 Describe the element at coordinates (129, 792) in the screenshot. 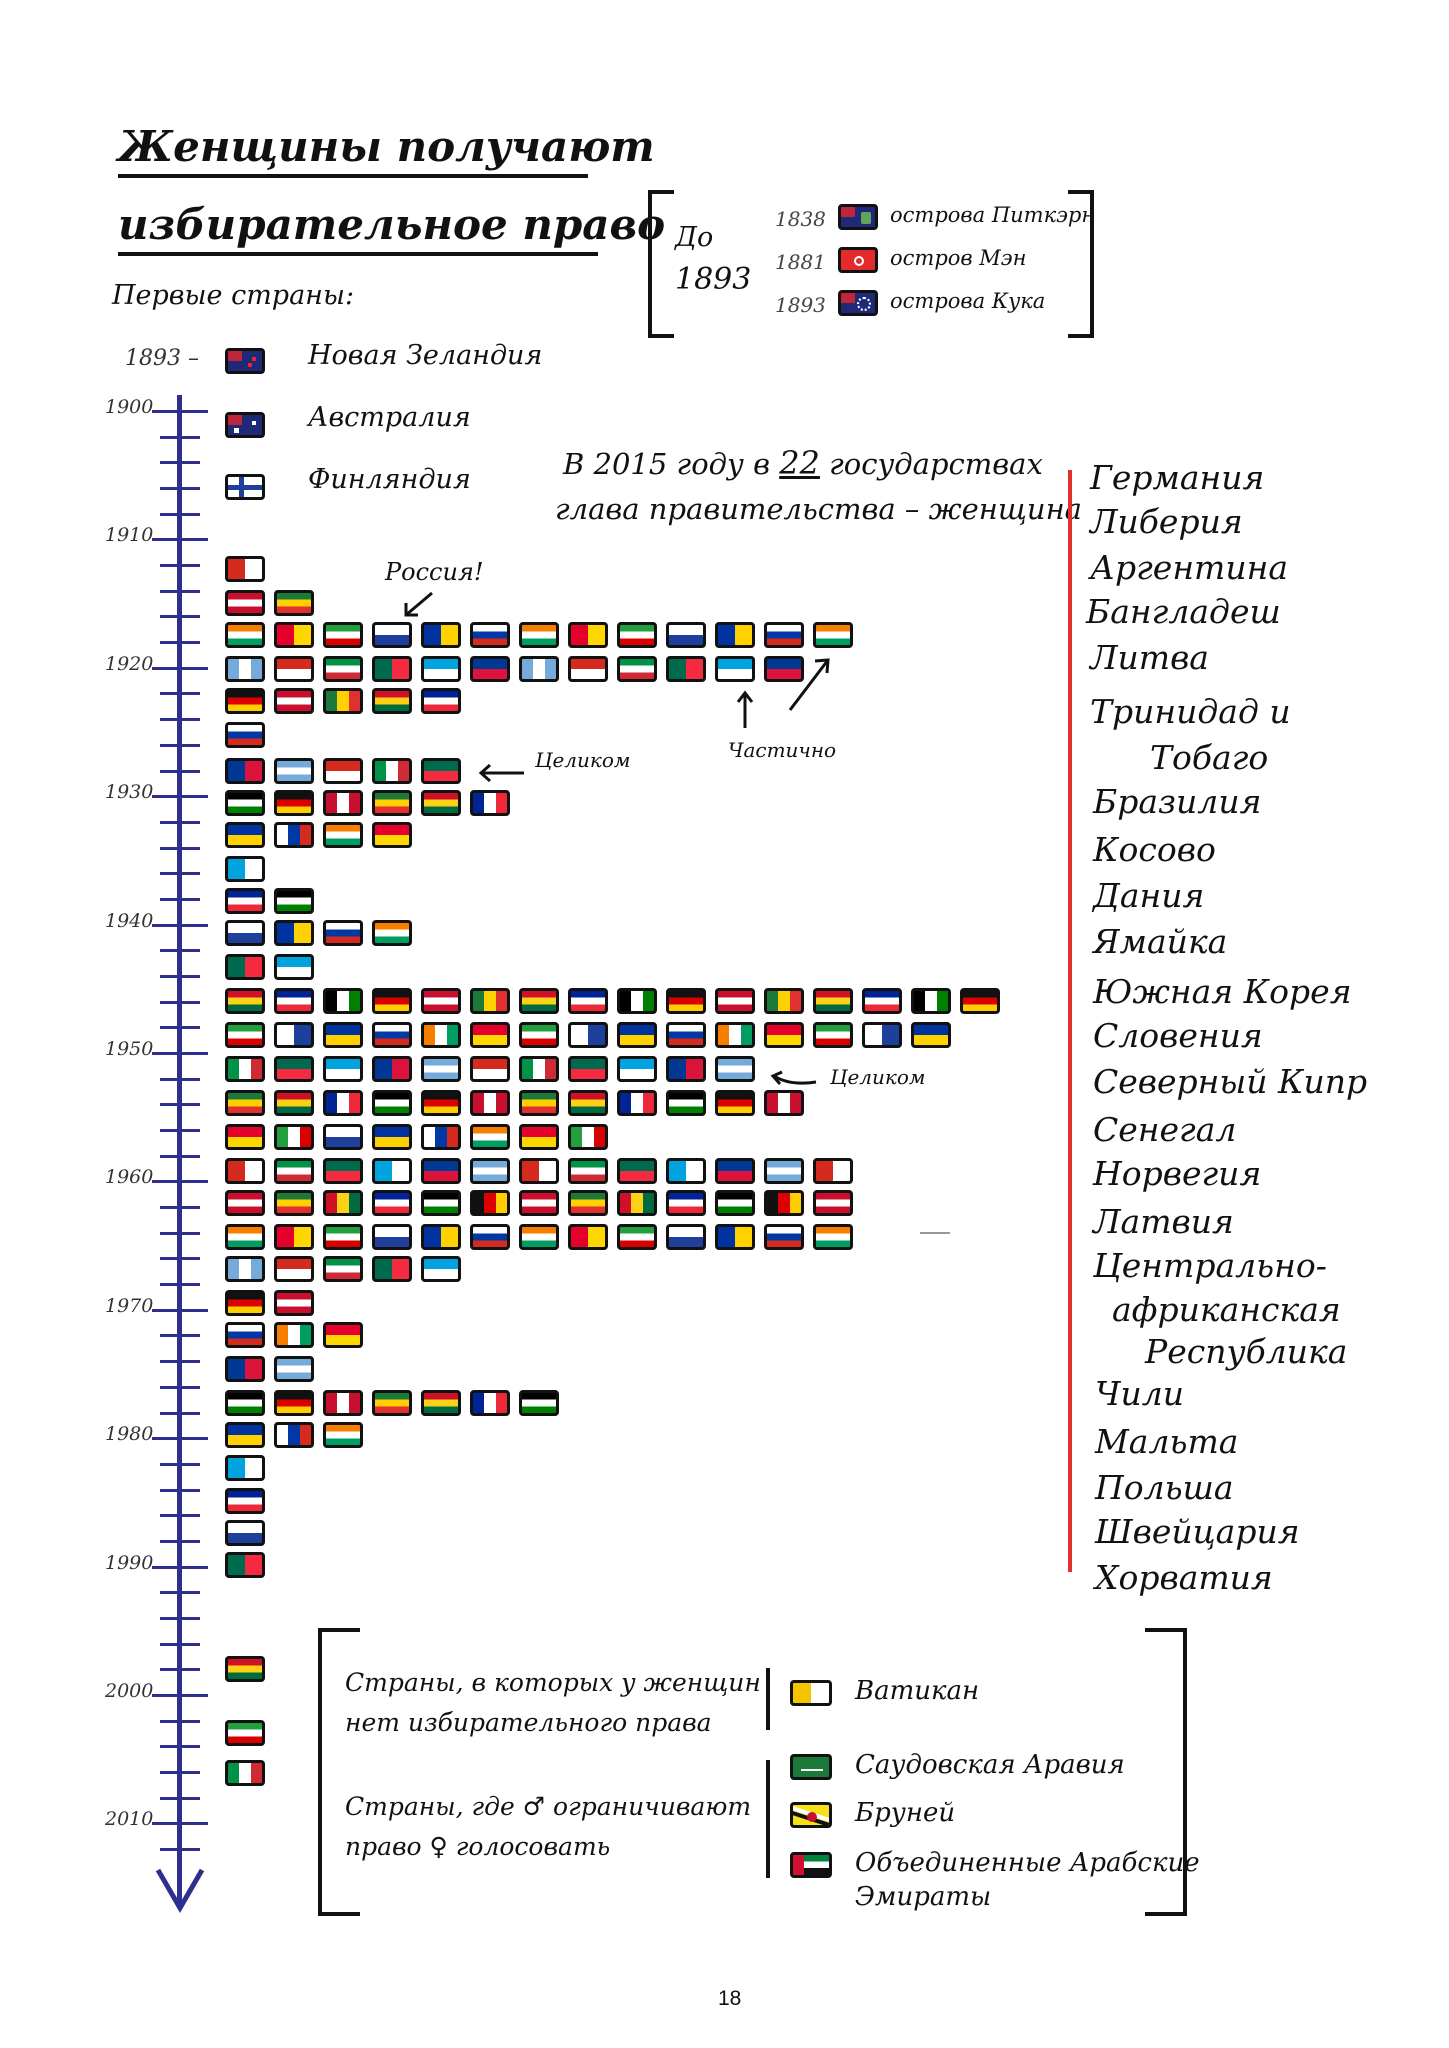

I see `decade-label: 1930` at that location.